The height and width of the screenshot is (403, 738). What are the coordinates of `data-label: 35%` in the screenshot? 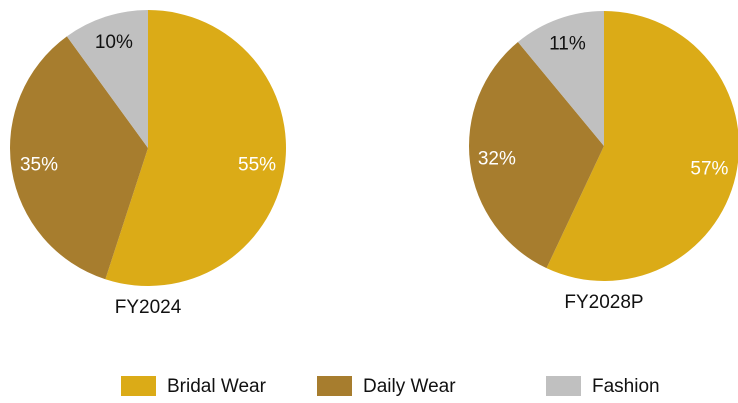 It's located at (39, 164).